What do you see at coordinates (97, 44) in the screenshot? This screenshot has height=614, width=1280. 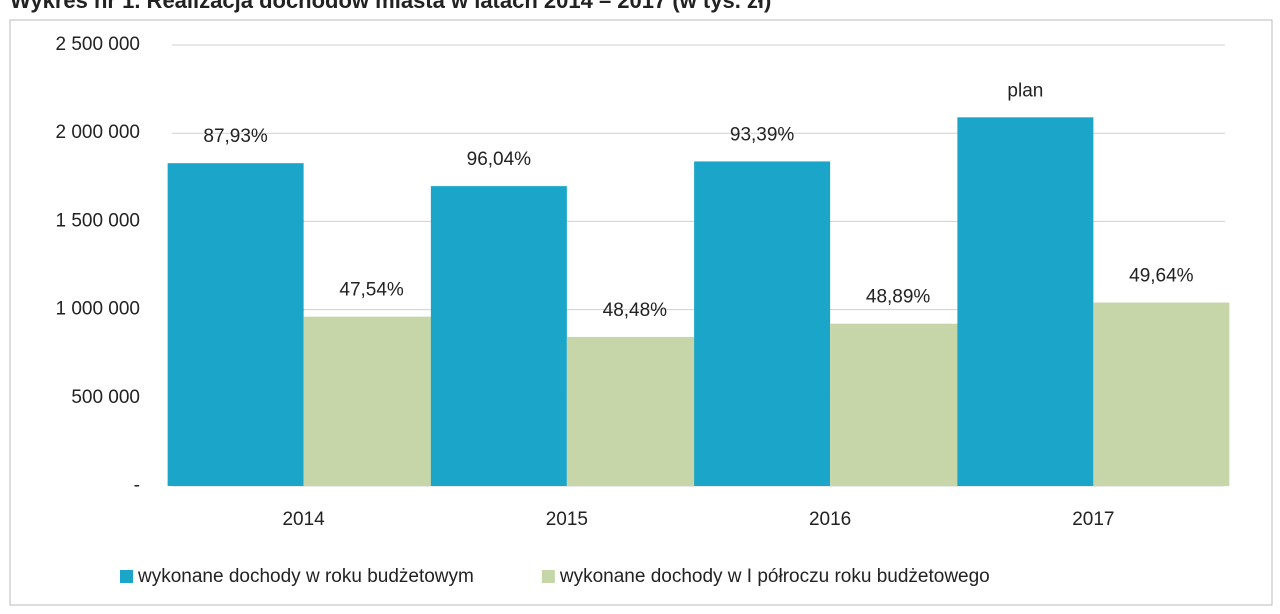 I see `y-tick-label: 2 500 000` at bounding box center [97, 44].